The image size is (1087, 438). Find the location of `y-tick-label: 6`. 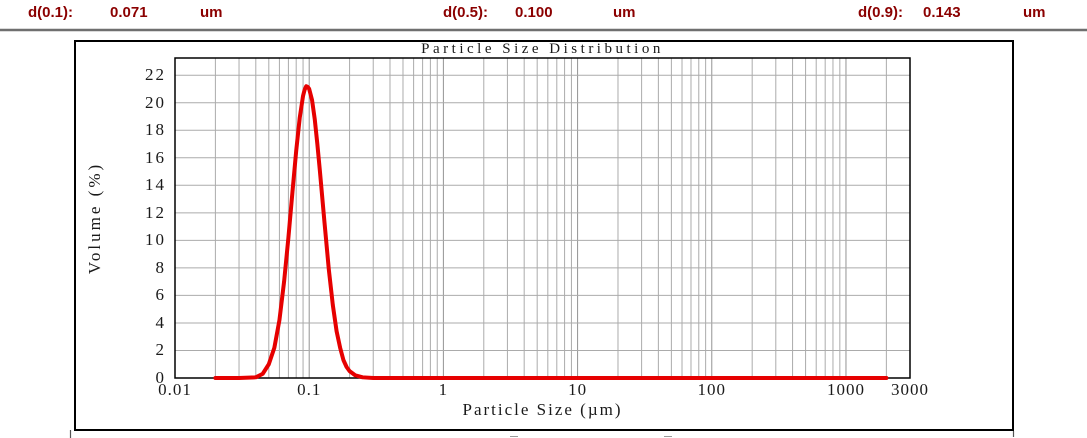

y-tick-label: 6 is located at coordinates (160, 295).